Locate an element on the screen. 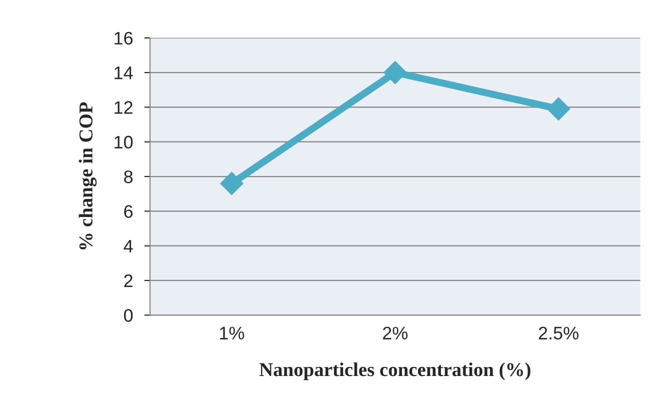  y-axis-title: % change in COP is located at coordinates (87, 176).